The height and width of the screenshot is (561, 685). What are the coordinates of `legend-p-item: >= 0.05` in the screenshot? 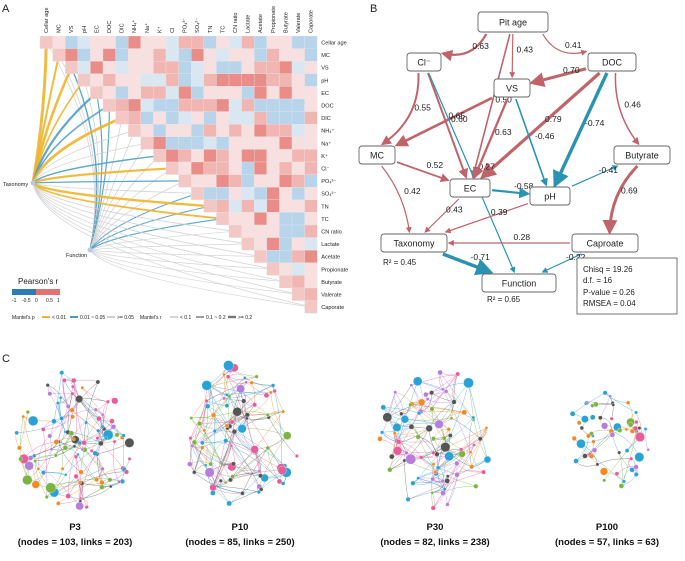 It's located at (125, 318).